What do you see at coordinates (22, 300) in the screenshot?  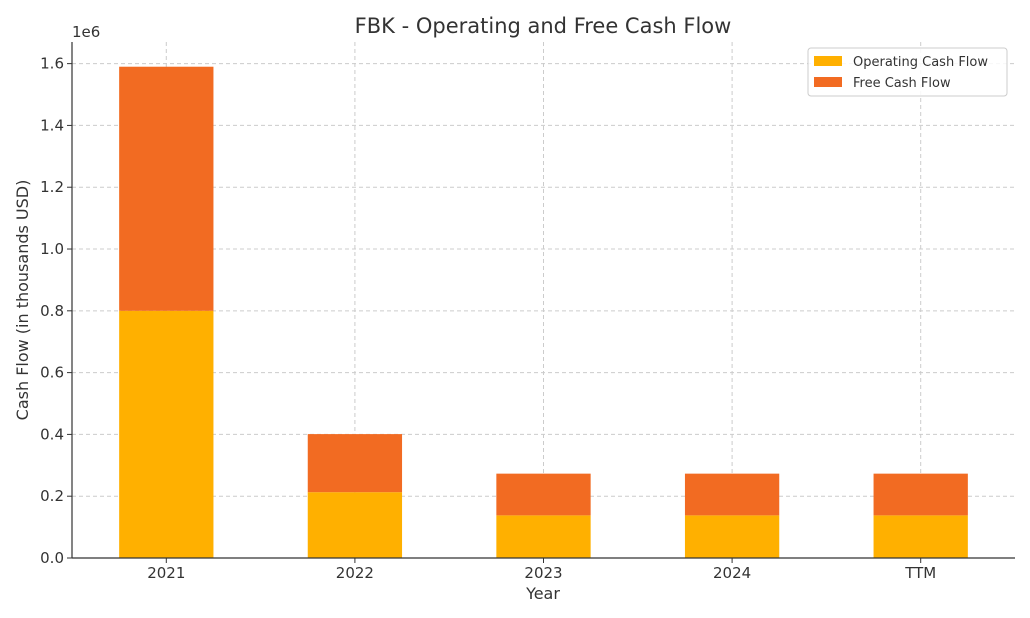 I see `y-axis-label: Cash Flow (in thousands USD)` at bounding box center [22, 300].